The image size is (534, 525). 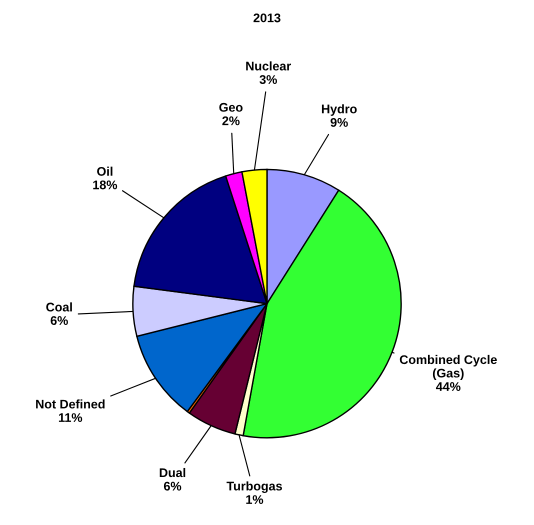 I want to click on data-label: 2%, so click(x=231, y=121).